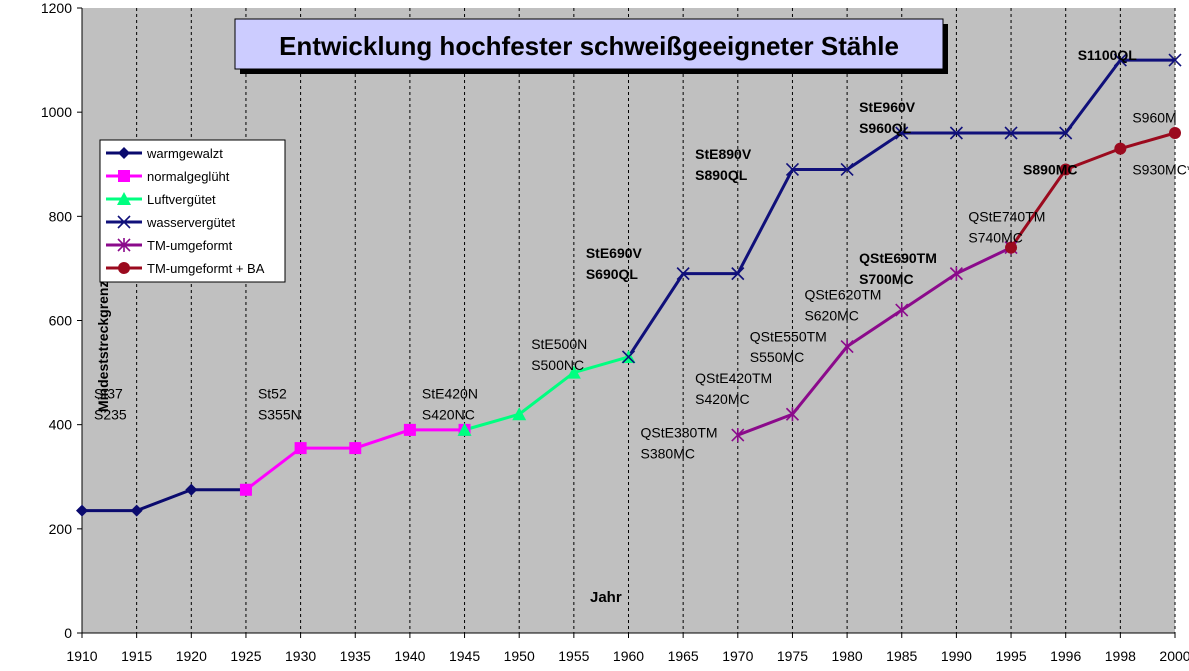 This screenshot has width=1189, height=671. What do you see at coordinates (1010, 656) in the screenshot?
I see `x-tick-label: 1995` at bounding box center [1010, 656].